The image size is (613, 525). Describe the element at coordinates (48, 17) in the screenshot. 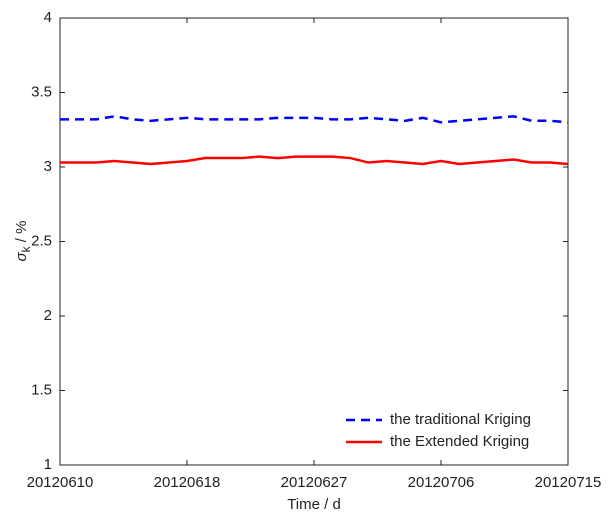

I see `y-tick-label: 4` at that location.